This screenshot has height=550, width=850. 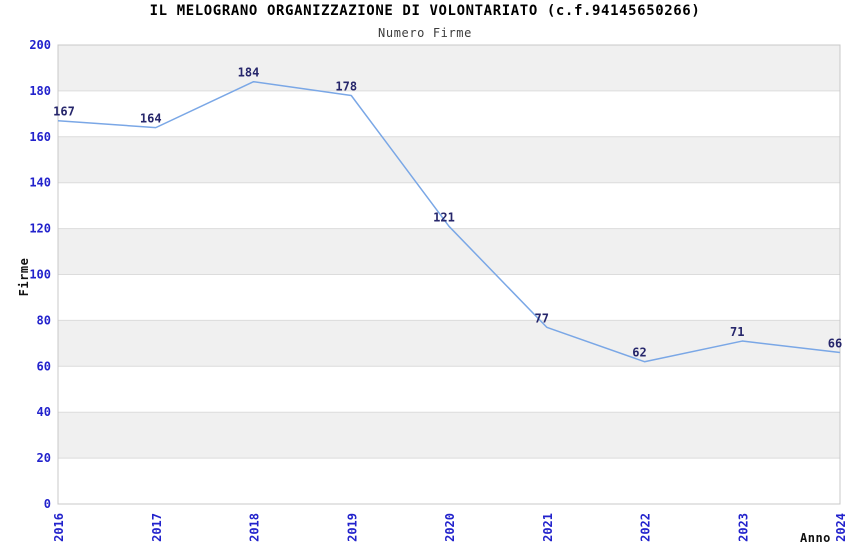 What do you see at coordinates (639, 353) in the screenshot?
I see `data-label: 62` at bounding box center [639, 353].